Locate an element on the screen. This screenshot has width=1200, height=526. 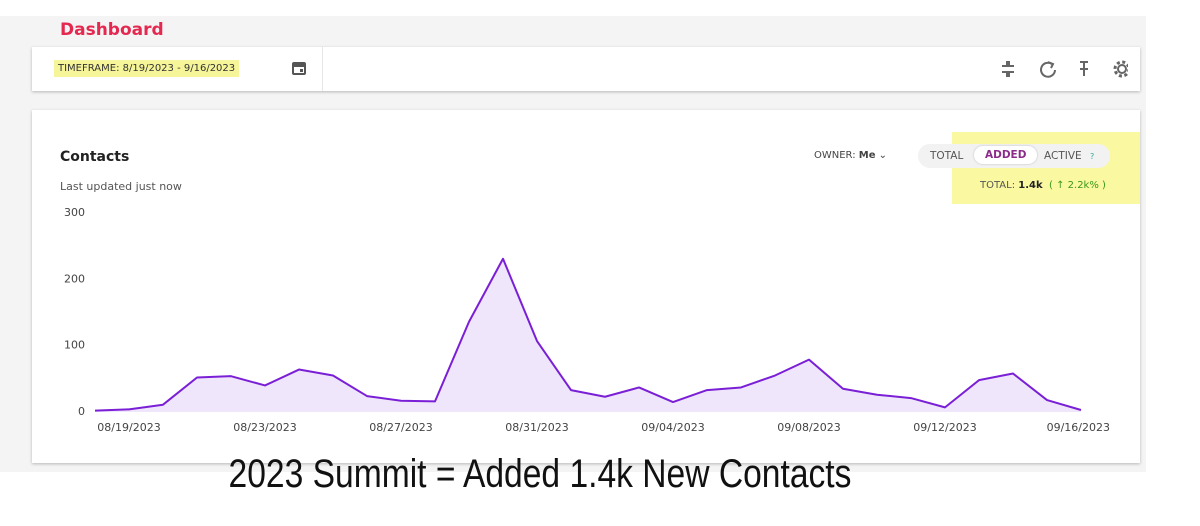
x-tick-label: 09/12/2023 is located at coordinates (944, 427).